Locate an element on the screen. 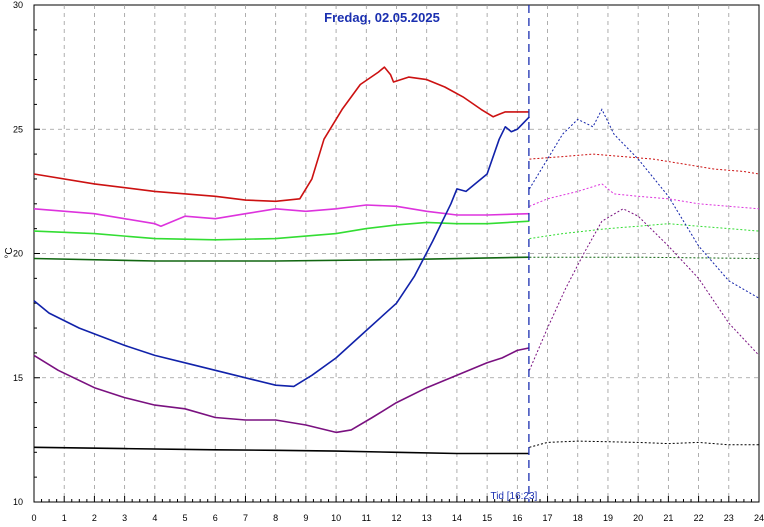  series-1-measured-line is located at coordinates (281, 215).